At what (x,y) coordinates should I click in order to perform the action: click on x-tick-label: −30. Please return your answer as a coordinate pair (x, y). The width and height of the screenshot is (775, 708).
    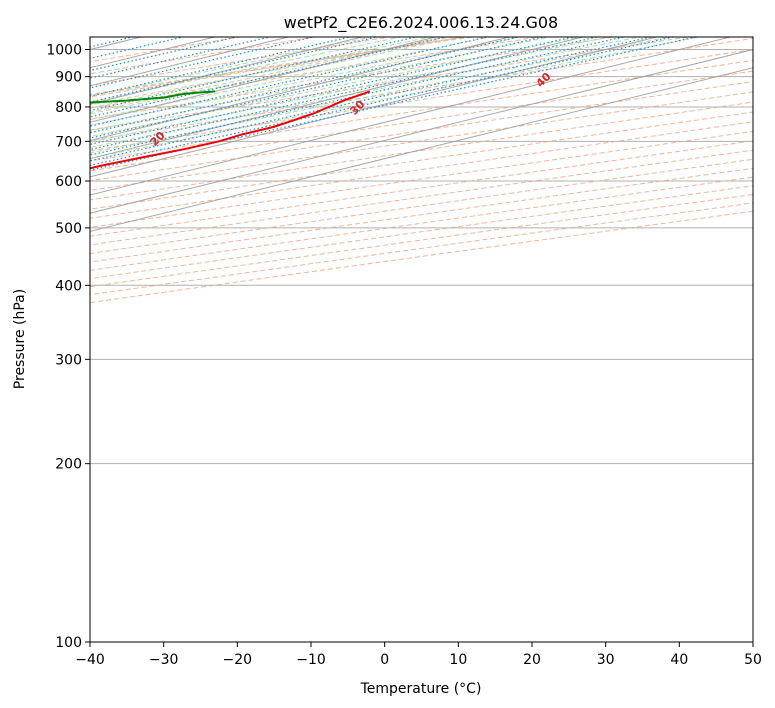
    Looking at the image, I should click on (164, 660).